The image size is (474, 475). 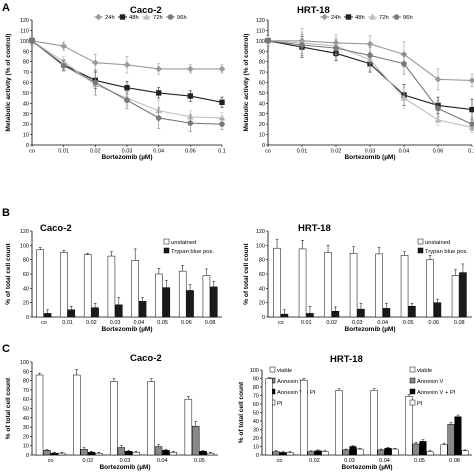 I want to click on a-caco2-legend-marker, so click(x=98, y=17).